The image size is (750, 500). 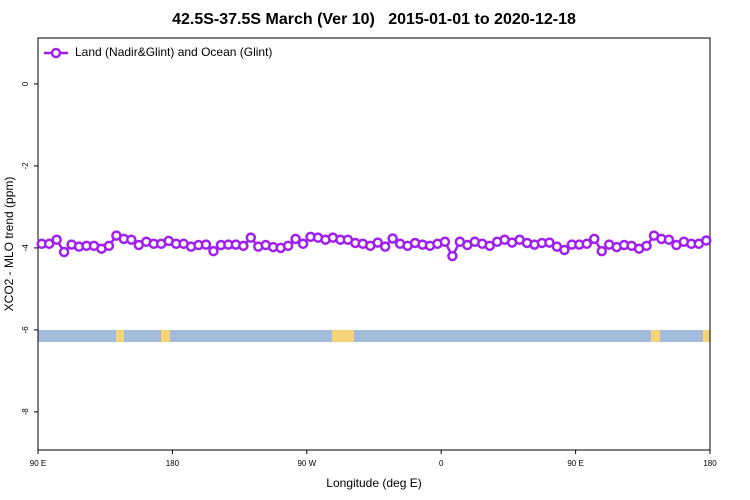 I want to click on legend-marker, so click(x=56, y=53).